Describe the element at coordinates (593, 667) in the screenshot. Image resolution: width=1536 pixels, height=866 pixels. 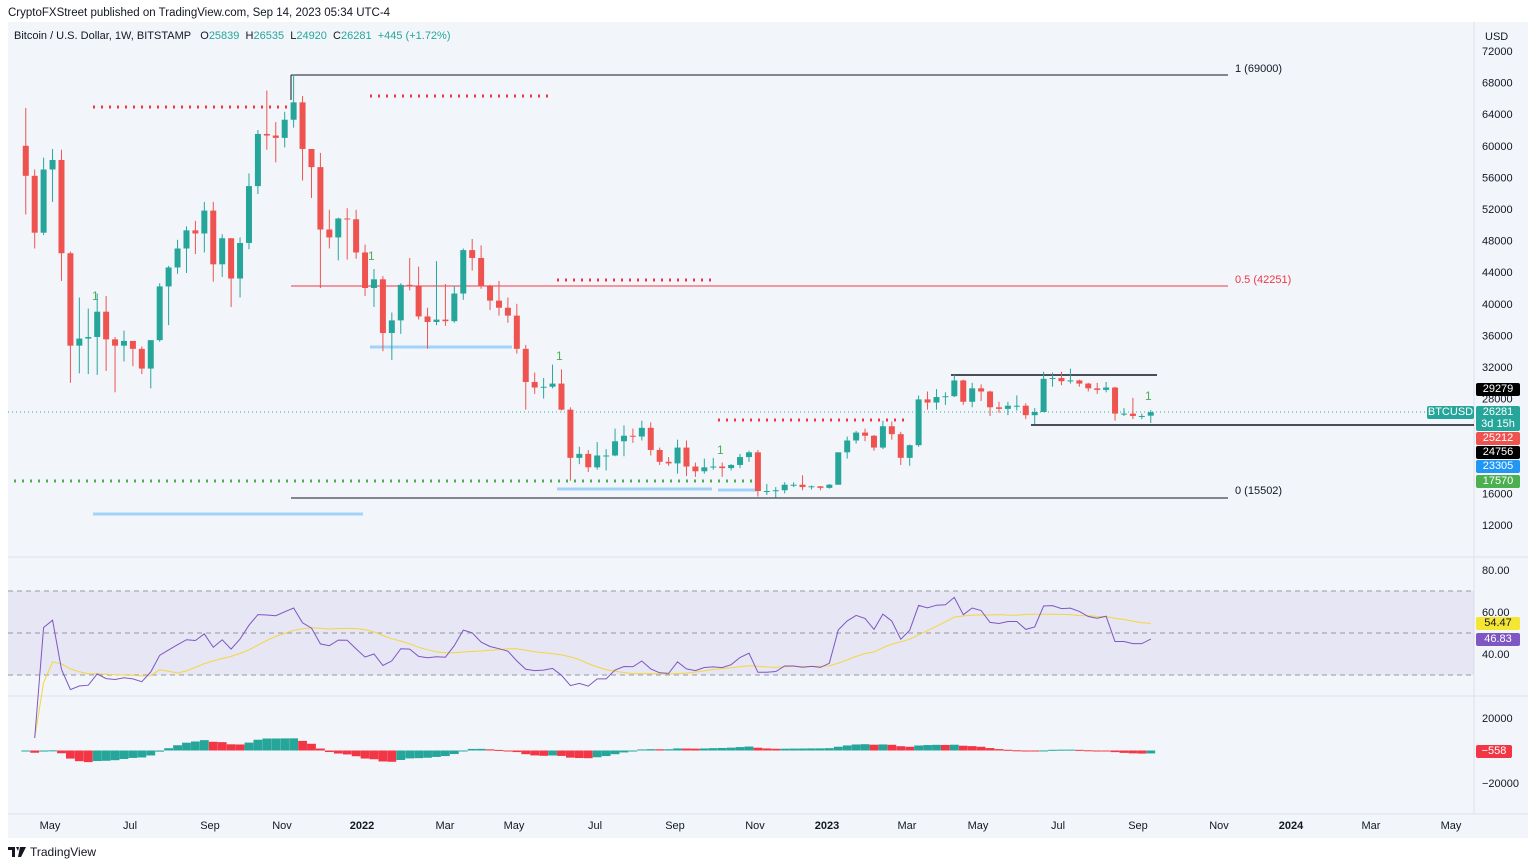
I see `rsi-line` at that location.